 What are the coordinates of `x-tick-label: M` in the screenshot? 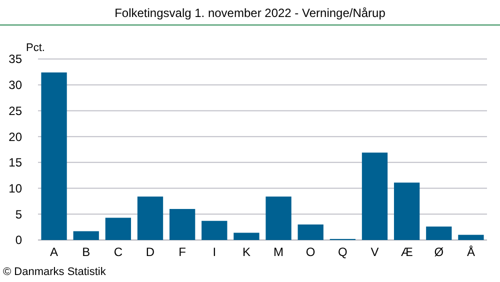 It's located at (279, 252).